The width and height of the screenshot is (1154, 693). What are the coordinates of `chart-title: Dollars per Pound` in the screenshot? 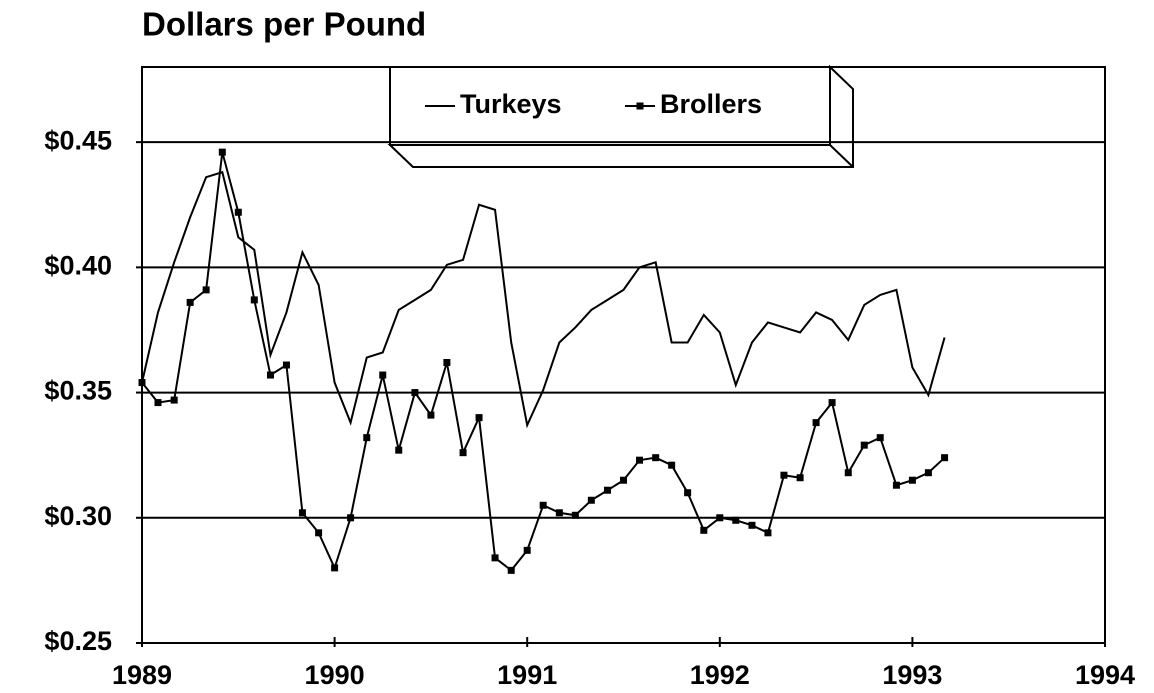 It's located at (284, 24).